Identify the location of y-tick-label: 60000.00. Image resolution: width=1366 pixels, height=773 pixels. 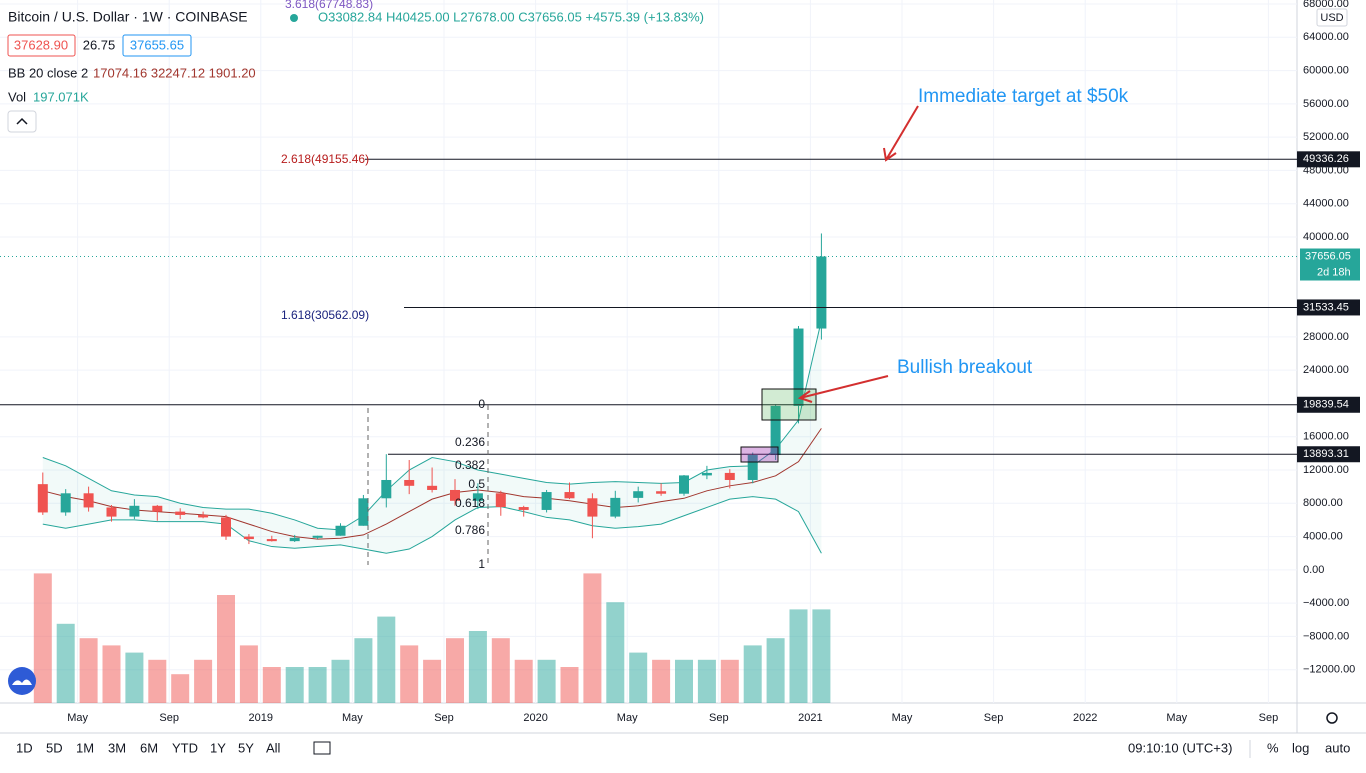
(1326, 70).